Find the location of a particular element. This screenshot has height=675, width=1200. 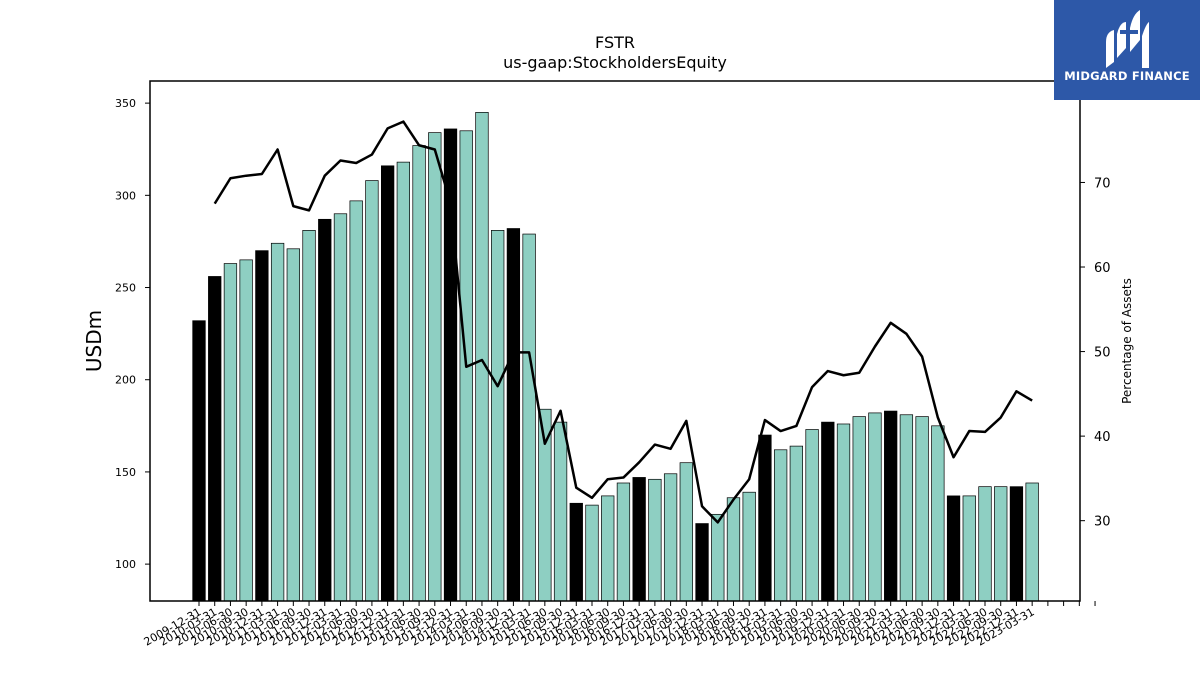

y2-tick-label: 30 is located at coordinates (1102, 522).